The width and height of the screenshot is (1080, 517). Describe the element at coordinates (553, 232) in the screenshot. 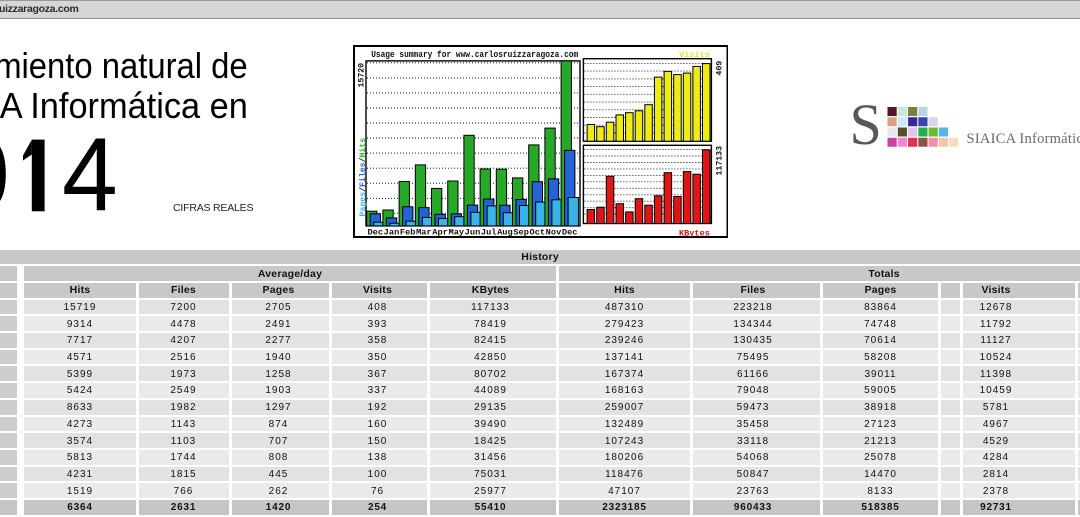

I see `svg-text: Nov` at that location.